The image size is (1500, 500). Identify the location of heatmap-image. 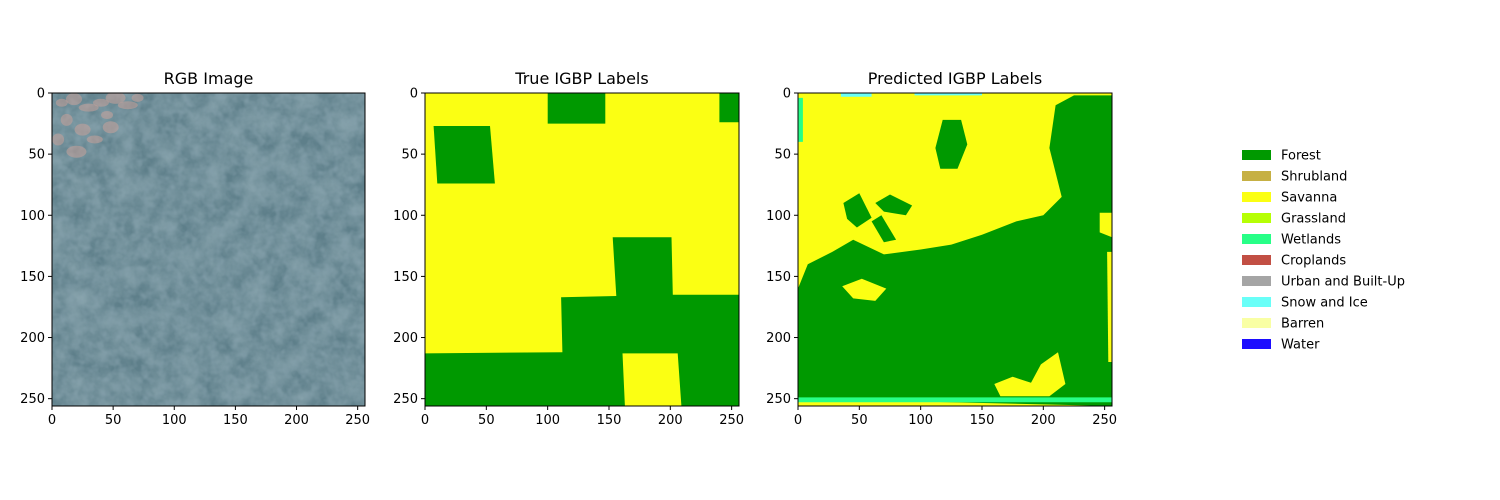
(208, 249).